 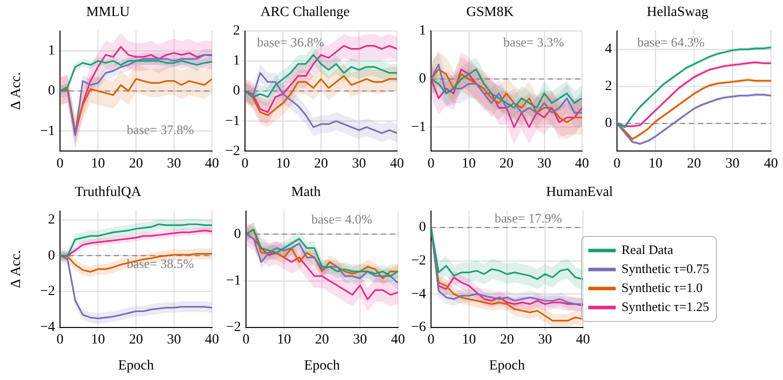 What do you see at coordinates (662, 287) in the screenshot?
I see `legend-label: Synthetic τ=1.0` at bounding box center [662, 287].